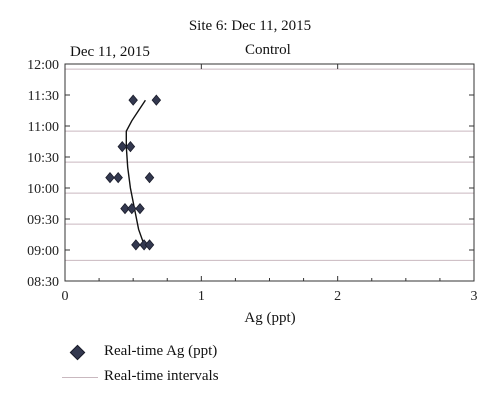  Describe the element at coordinates (250, 26) in the screenshot. I see `chart-title: Site 6: Dec 11, 2015` at that location.